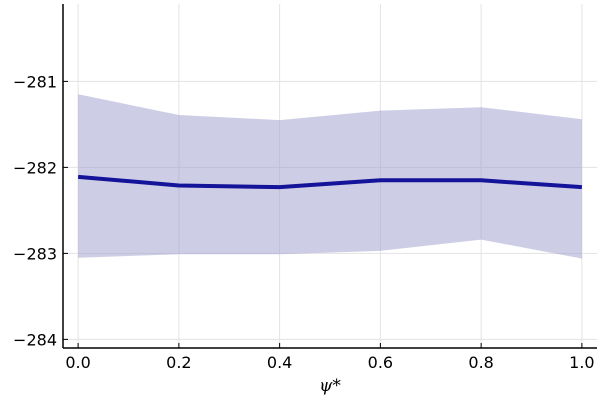  Describe the element at coordinates (40, 210) in the screenshot. I see `y-ticks: −281 −282 −283 −284` at that location.